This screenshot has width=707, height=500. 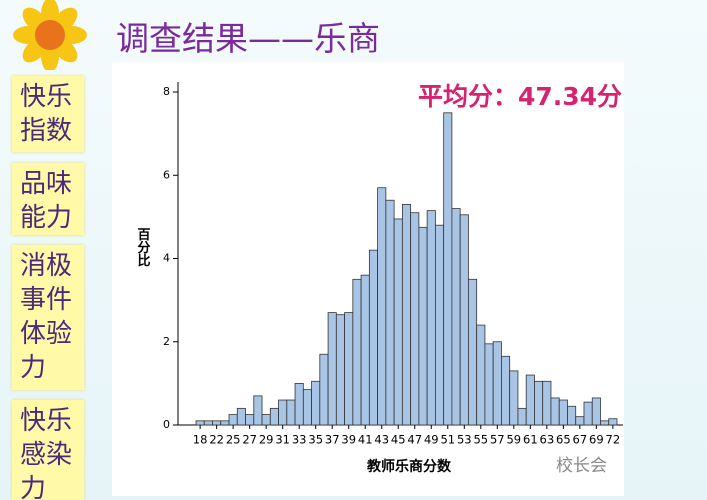 What do you see at coordinates (530, 440) in the screenshot?
I see `x-tick-label: 61` at bounding box center [530, 440].